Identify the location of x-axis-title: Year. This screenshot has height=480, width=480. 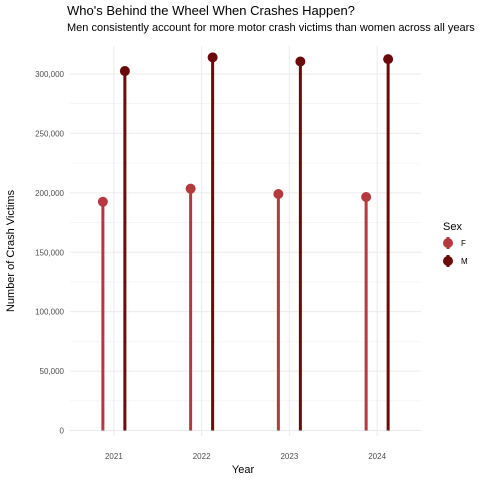
(243, 470).